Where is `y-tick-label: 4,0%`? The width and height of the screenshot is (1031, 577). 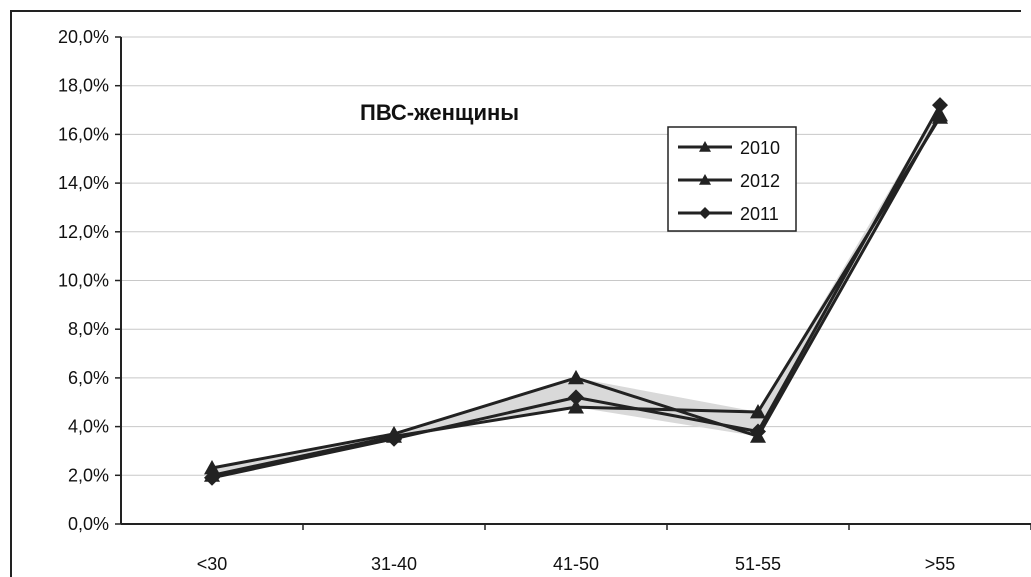 y-tick-label: 4,0% is located at coordinates (88, 427).